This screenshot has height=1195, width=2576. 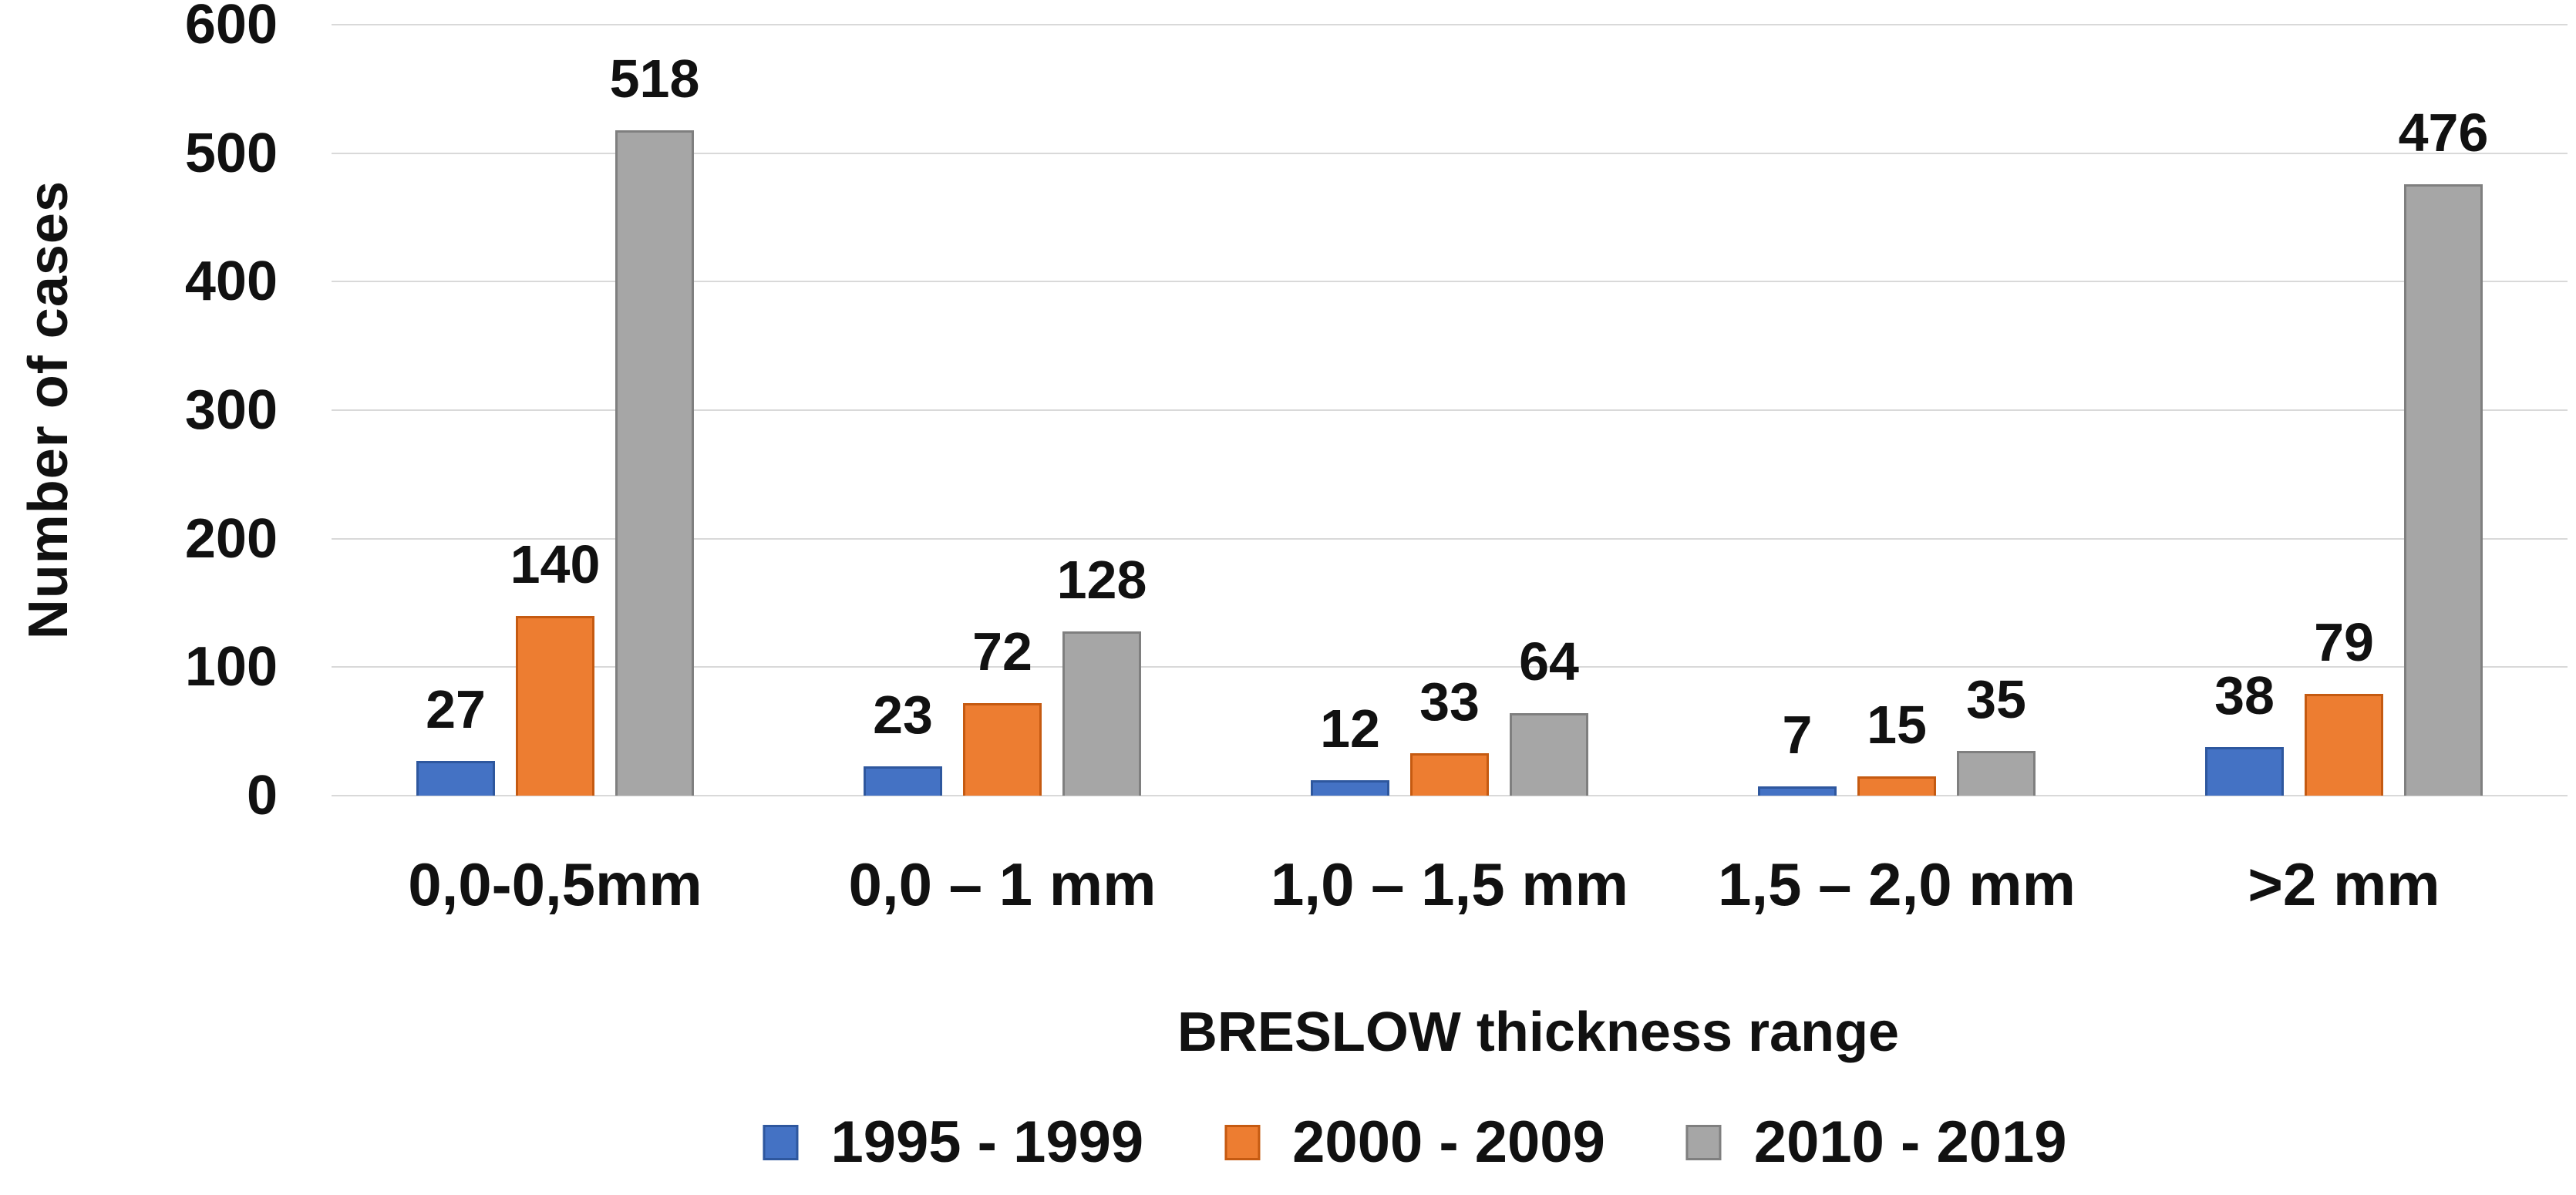 What do you see at coordinates (987, 1142) in the screenshot?
I see `legend-label: 1995 - 1999` at bounding box center [987, 1142].